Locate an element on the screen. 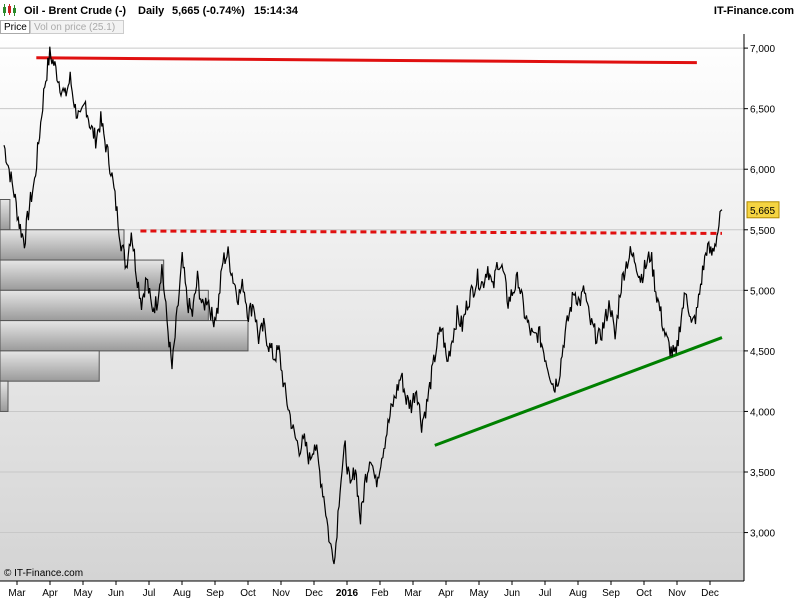 The image size is (800, 605). support-solid-trendline is located at coordinates (578, 391).